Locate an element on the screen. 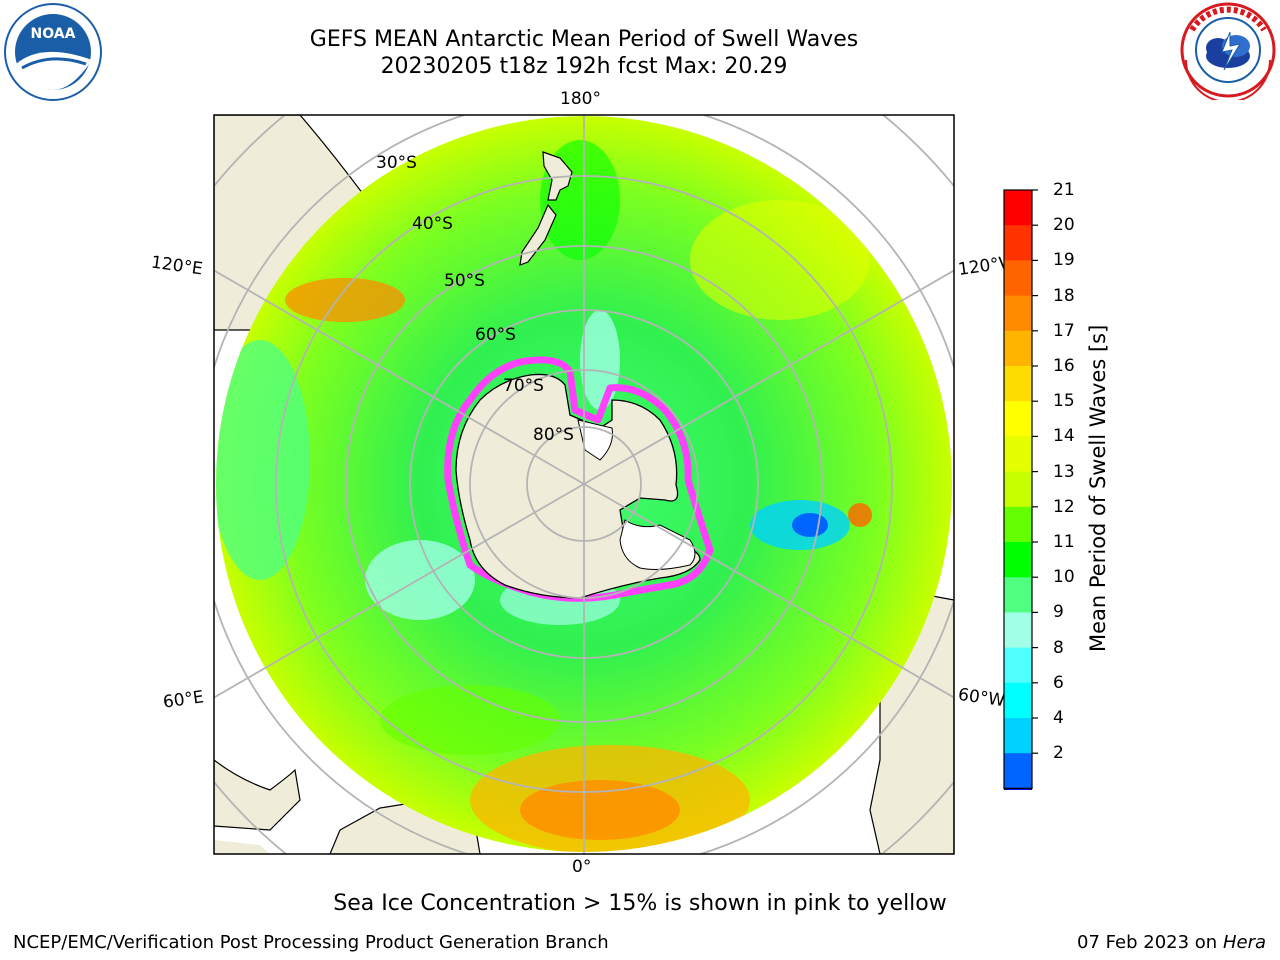 The height and width of the screenshot is (960, 1280). colorbar-tick-label: 6 is located at coordinates (1058, 682).